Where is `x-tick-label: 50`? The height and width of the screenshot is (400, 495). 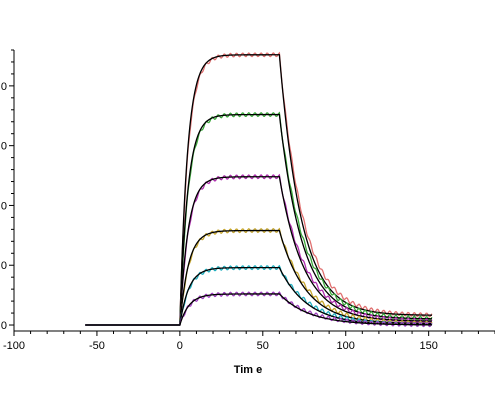 x-tick-label: 50 is located at coordinates (263, 346).